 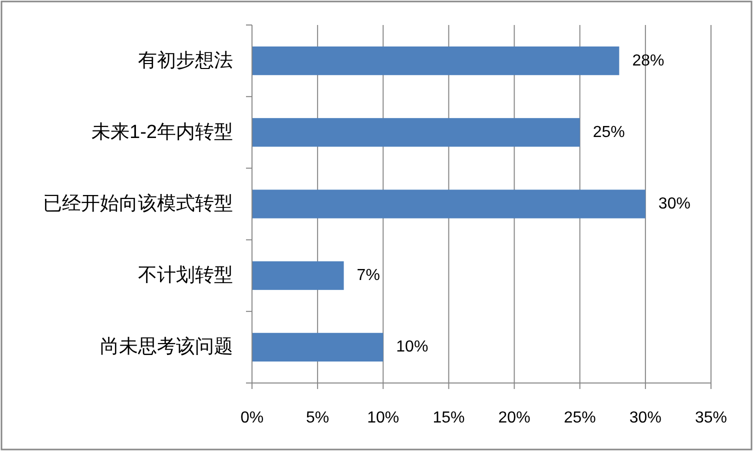 What do you see at coordinates (580, 418) in the screenshot?
I see `x-tick-label: 25%` at bounding box center [580, 418].